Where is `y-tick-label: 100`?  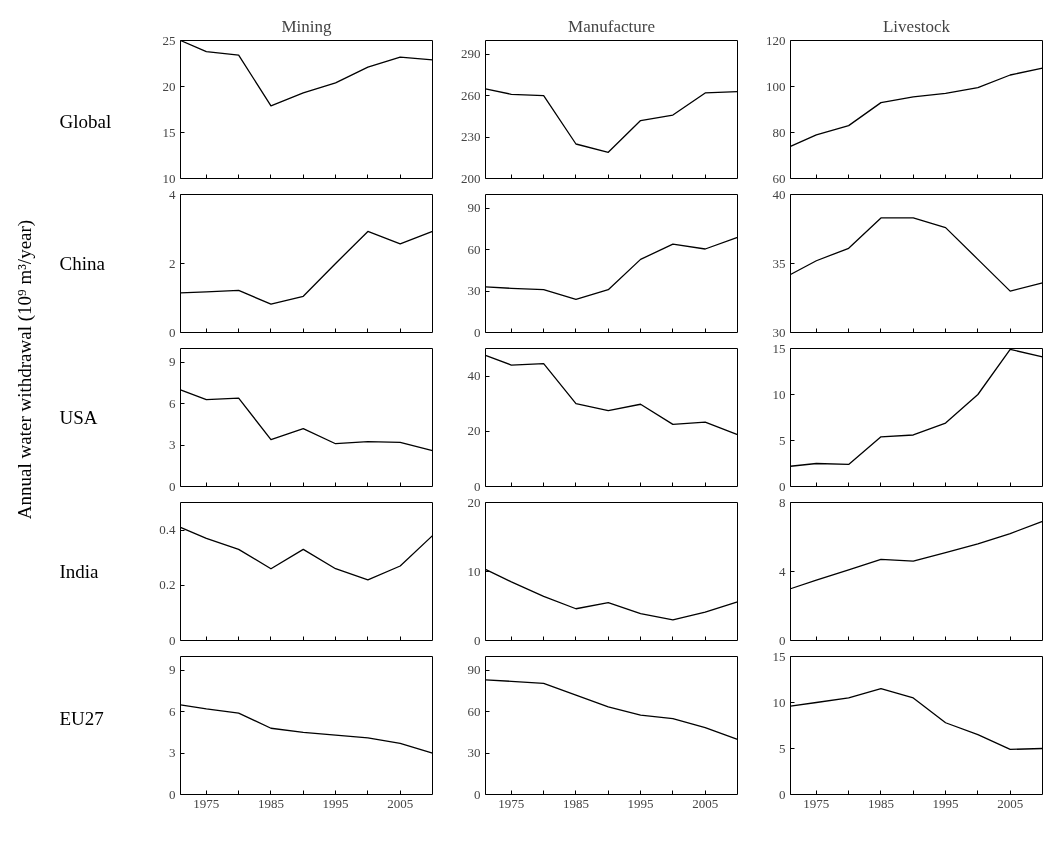 y-tick-label: 100 is located at coordinates (776, 86).